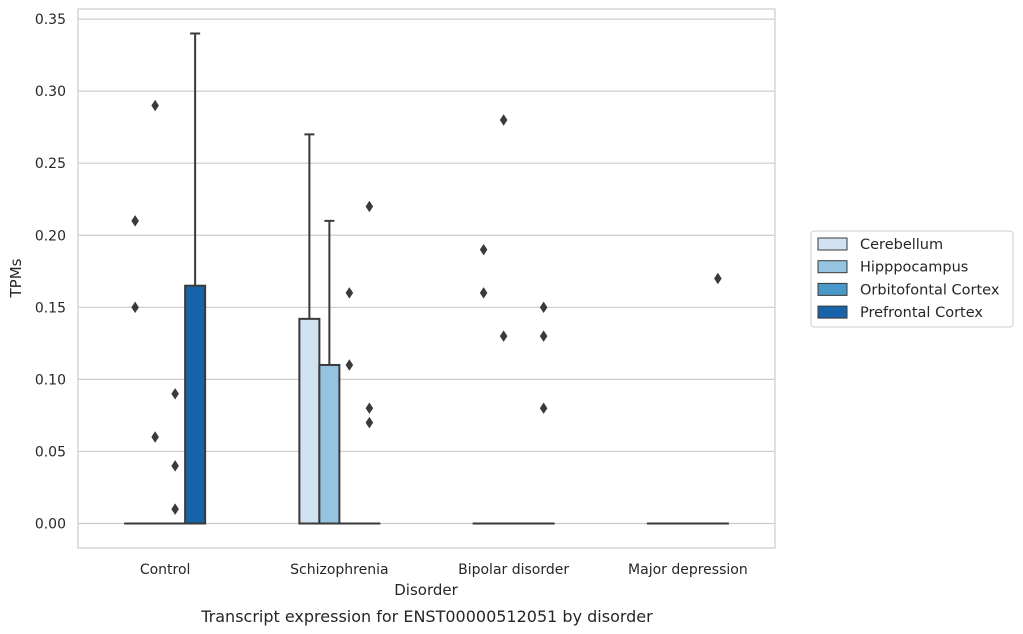  What do you see at coordinates (688, 570) in the screenshot?
I see `x-tick-label: Major depression` at bounding box center [688, 570].